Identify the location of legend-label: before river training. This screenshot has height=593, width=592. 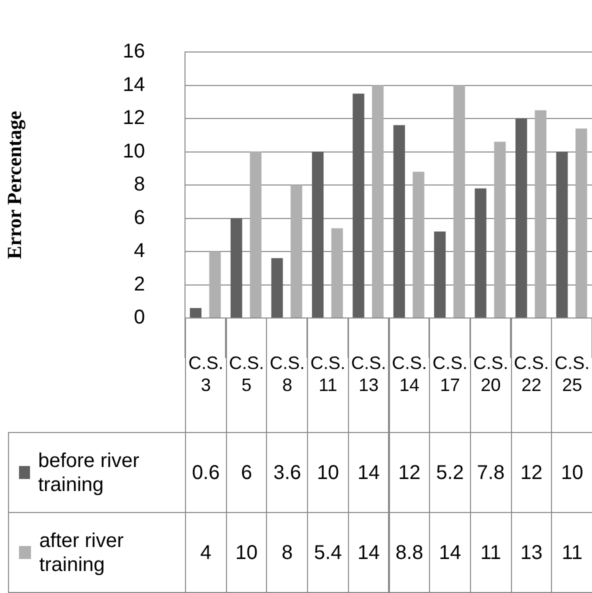
(89, 472).